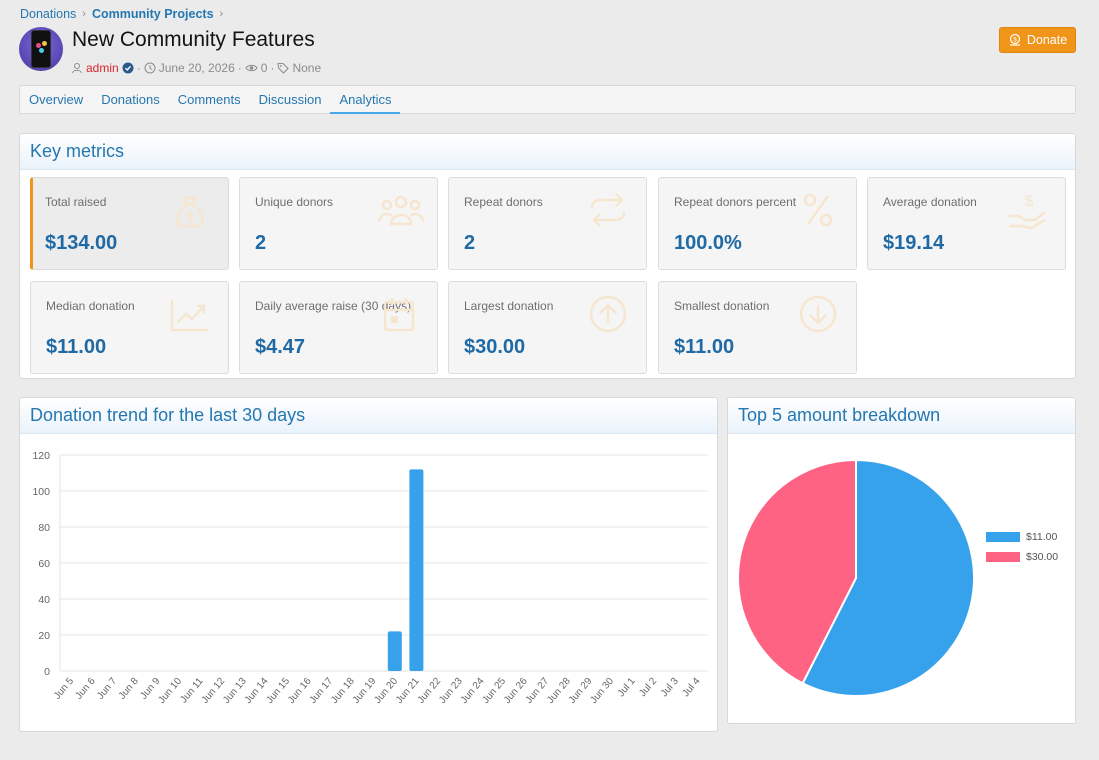 This screenshot has width=1099, height=760. What do you see at coordinates (495, 347) in the screenshot?
I see `metric-value: $30.00` at bounding box center [495, 347].